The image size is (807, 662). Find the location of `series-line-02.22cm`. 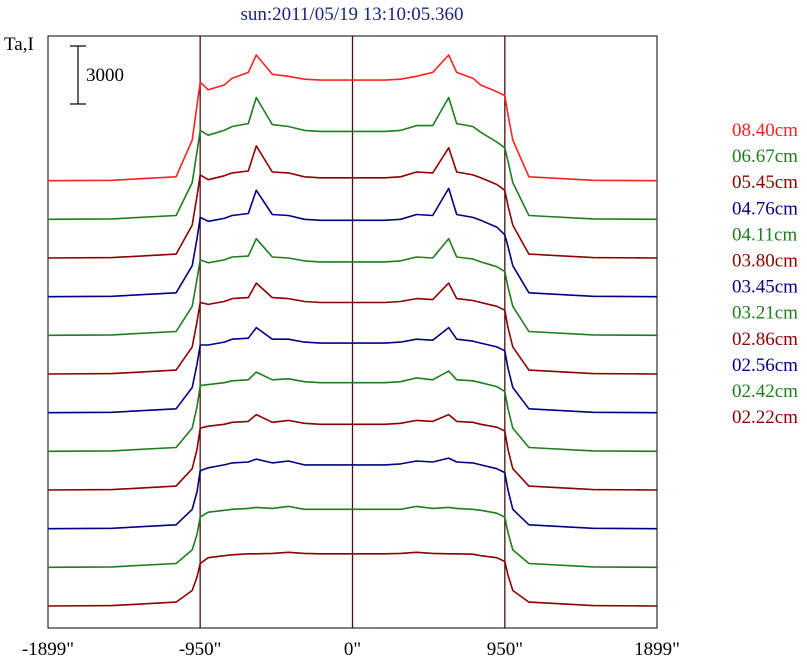

series-line-02.22cm is located at coordinates (352, 579).